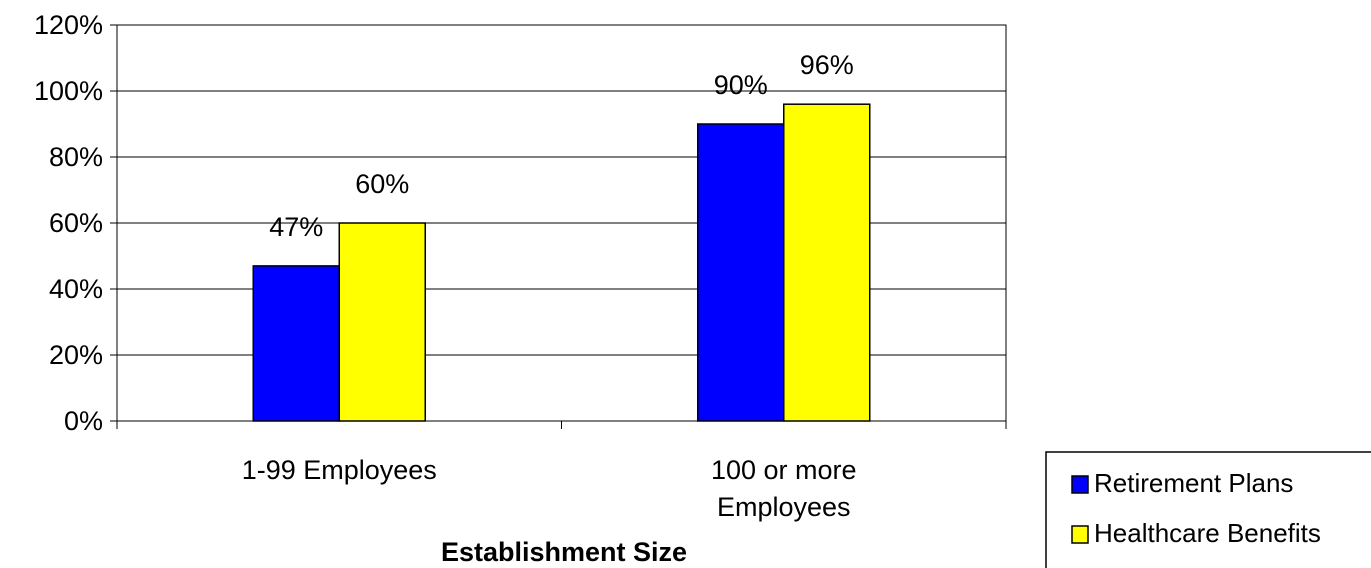 The height and width of the screenshot is (568, 1371). I want to click on y-axis-ticks: 0% 20% 40% 60% 80% 100% 120%, so click(75, 223).